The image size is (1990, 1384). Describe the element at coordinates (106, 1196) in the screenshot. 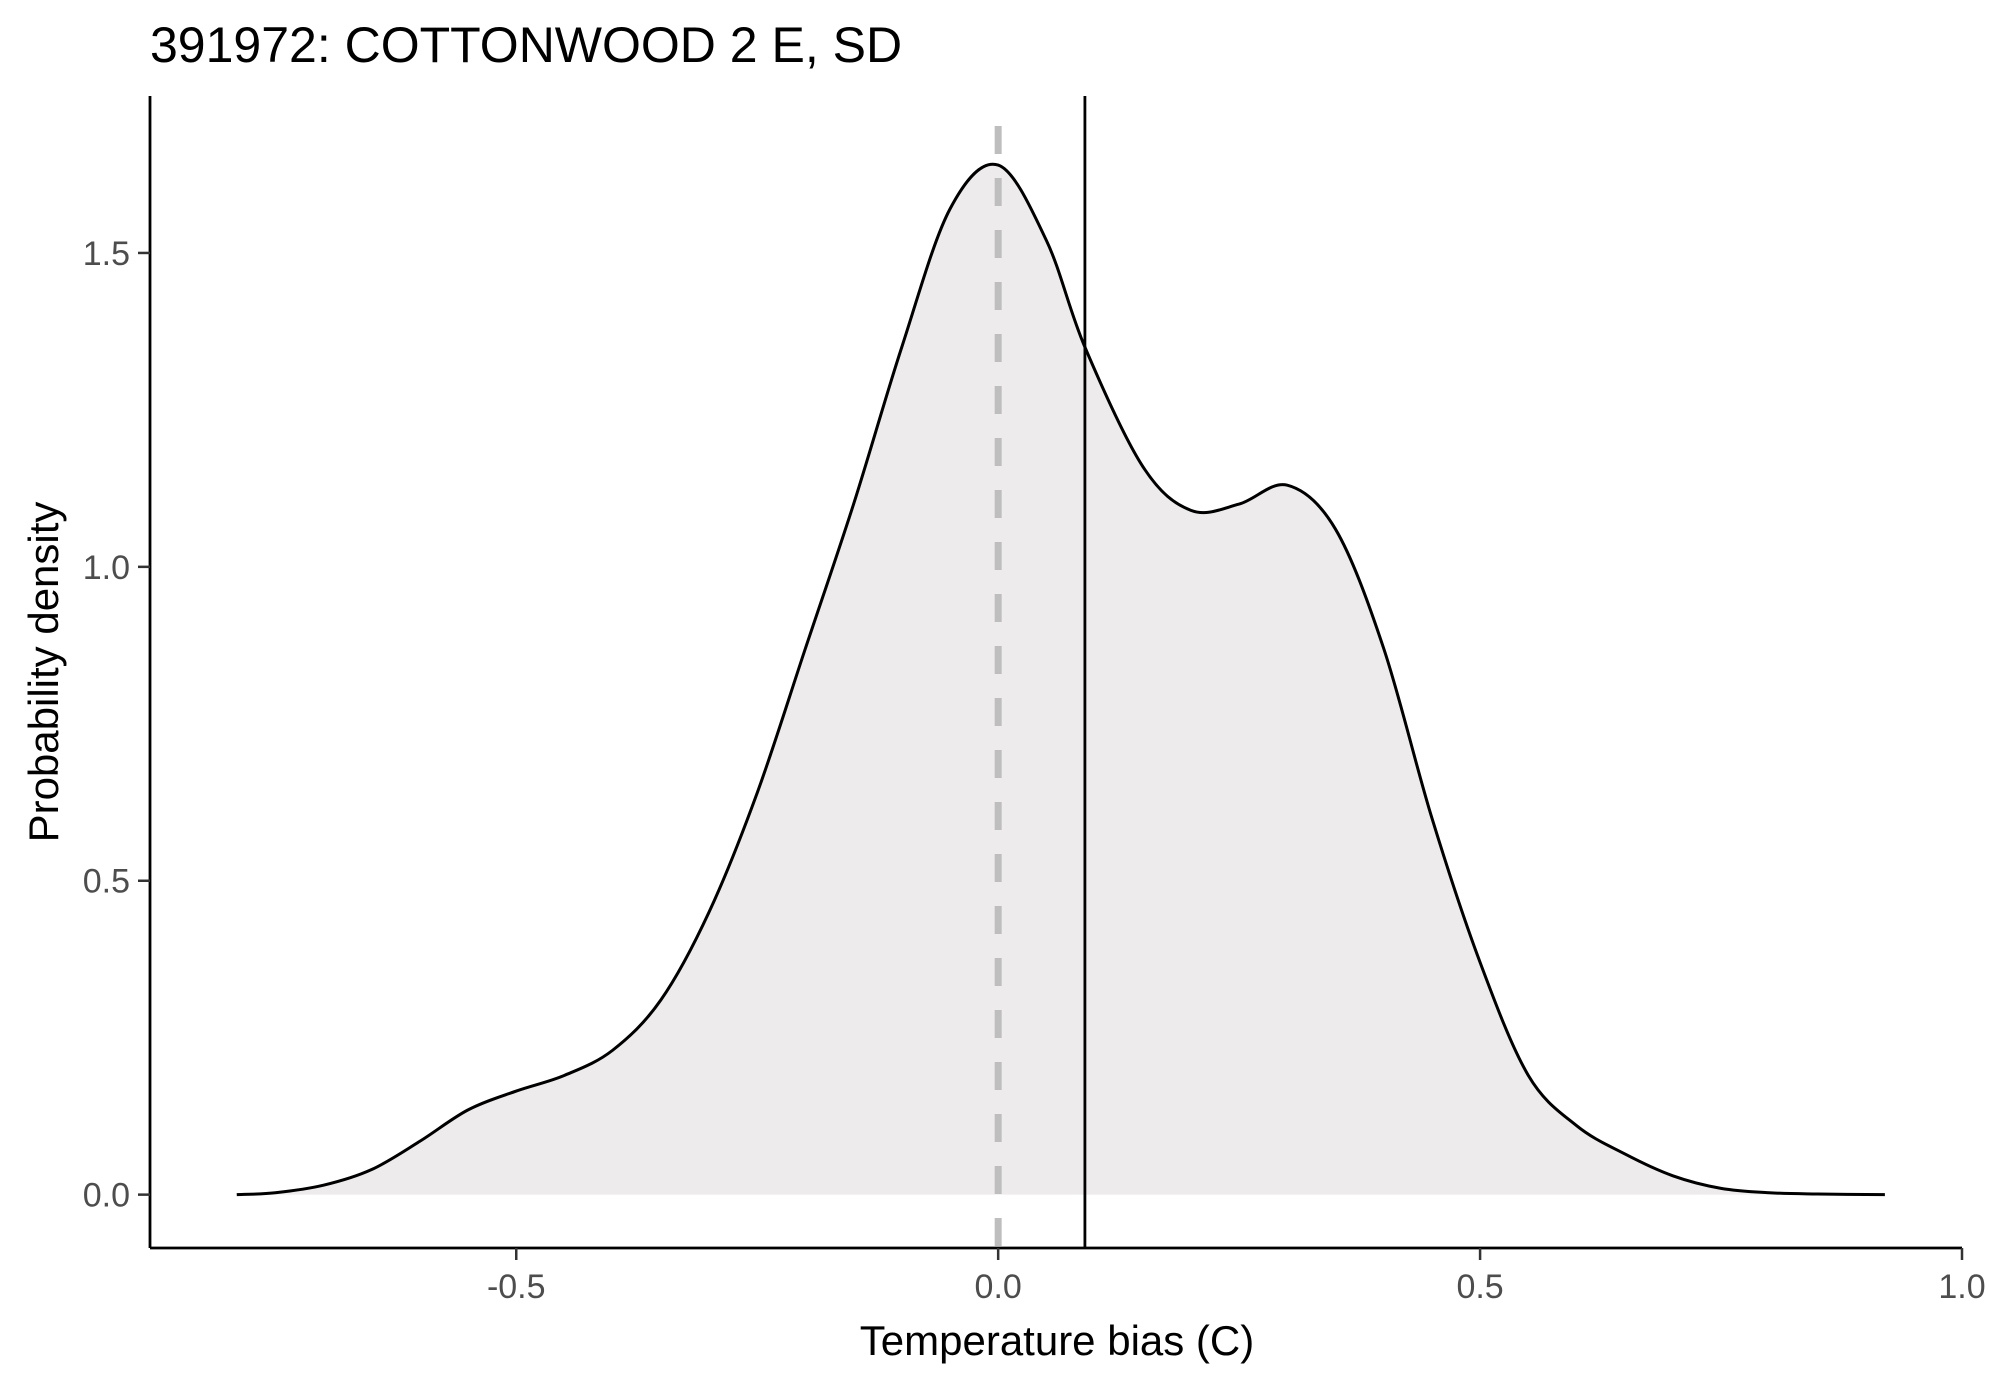

I see `y-tick-label: 0.0` at that location.